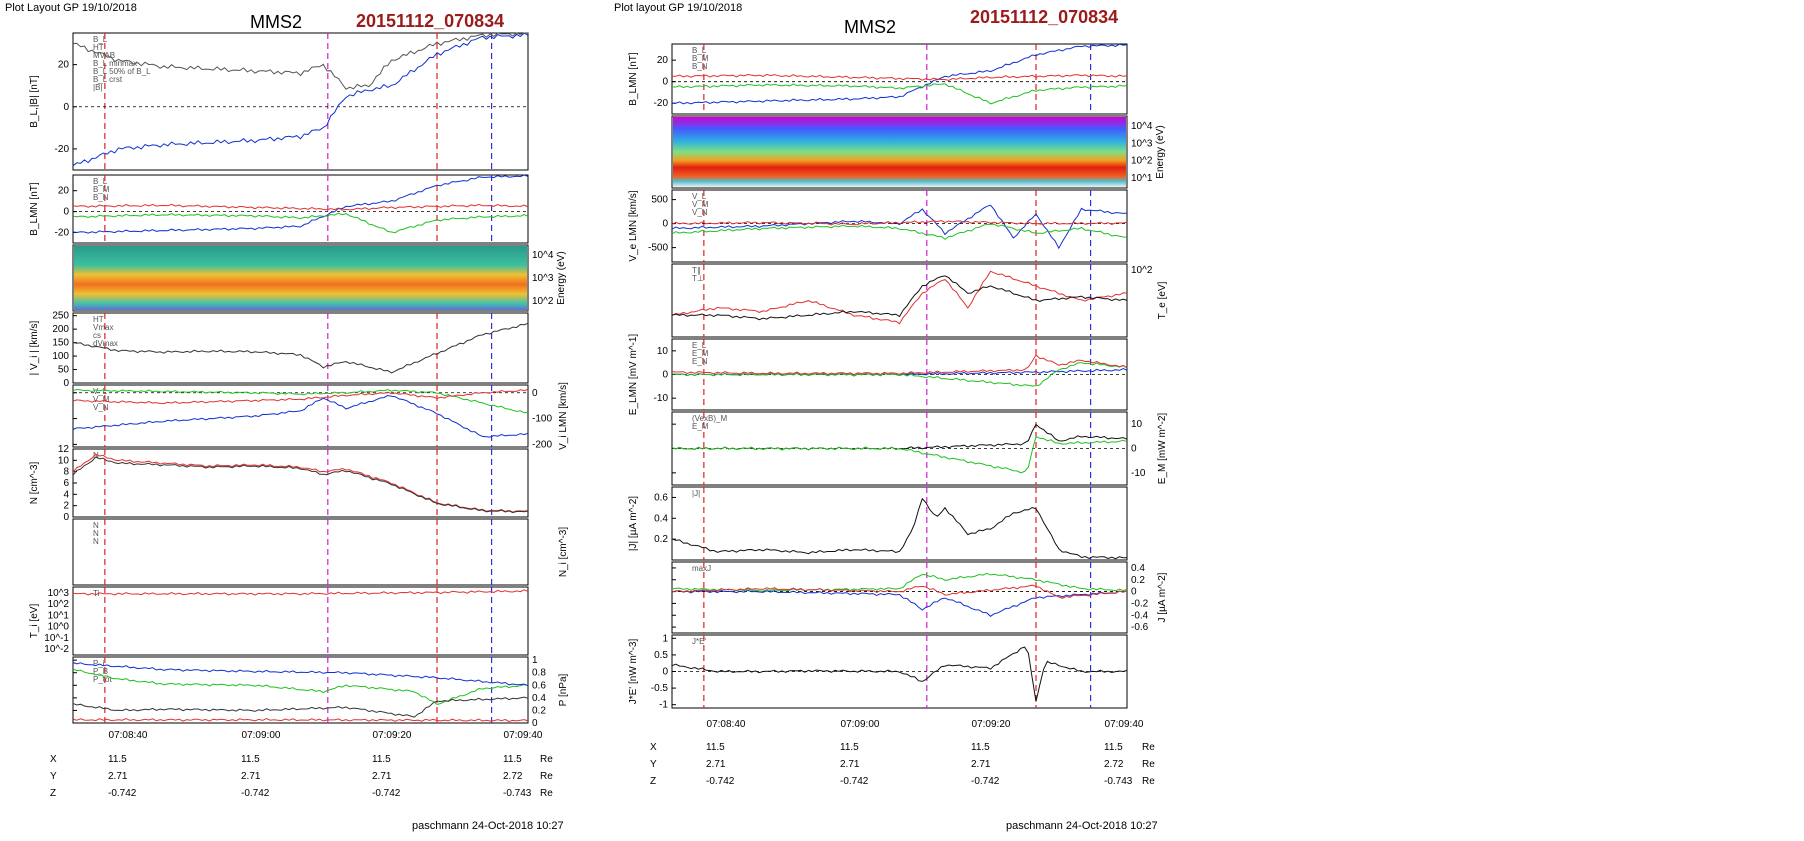  What do you see at coordinates (66, 472) in the screenshot?
I see `ytick-label: 8` at bounding box center [66, 472].